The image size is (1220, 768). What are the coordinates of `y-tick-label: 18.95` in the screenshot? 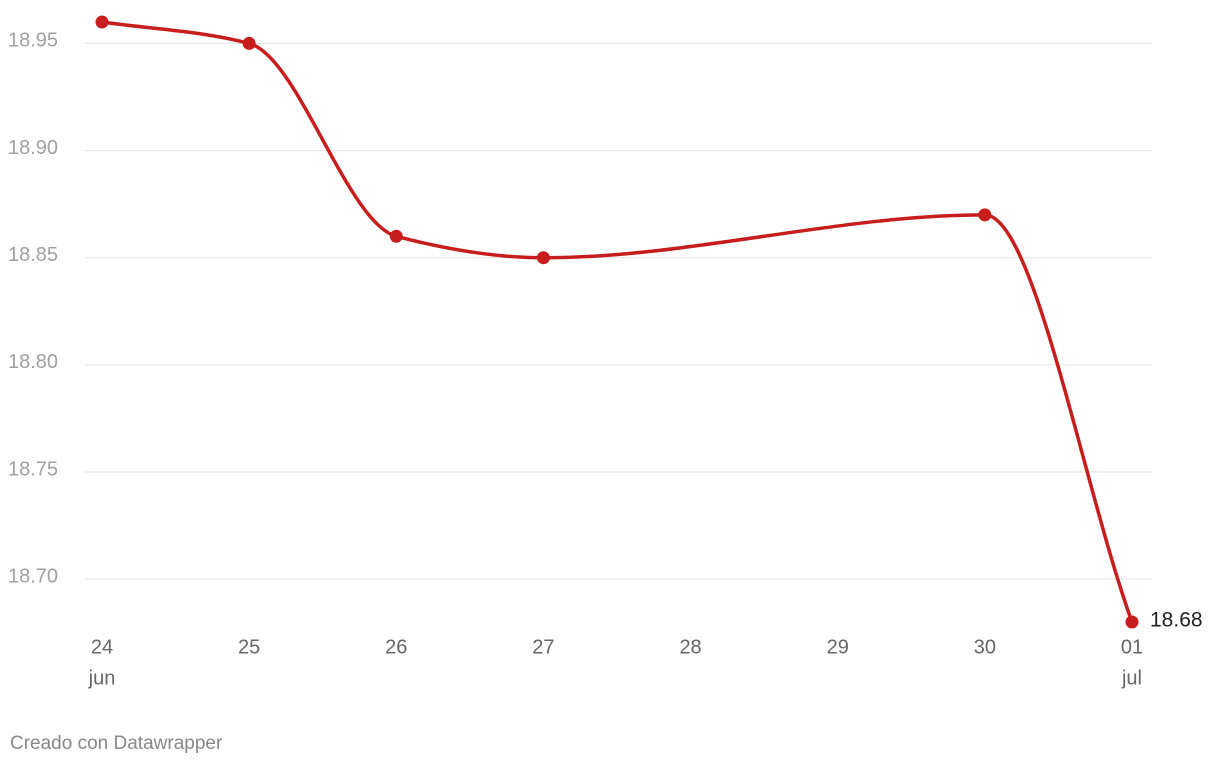 It's located at (33, 41).